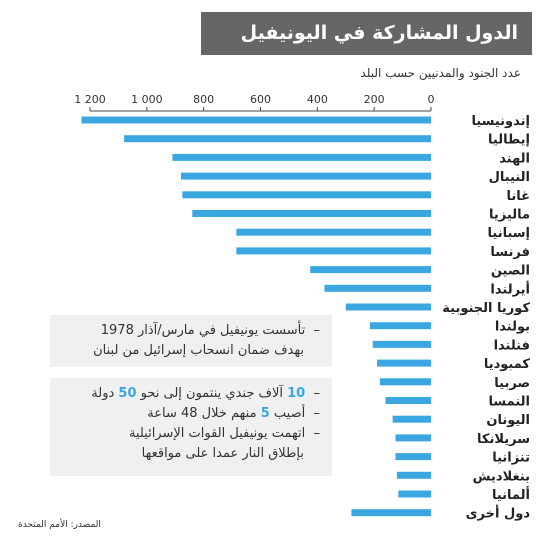  What do you see at coordinates (507, 364) in the screenshot?
I see `category-label: كمبوديا` at bounding box center [507, 364].